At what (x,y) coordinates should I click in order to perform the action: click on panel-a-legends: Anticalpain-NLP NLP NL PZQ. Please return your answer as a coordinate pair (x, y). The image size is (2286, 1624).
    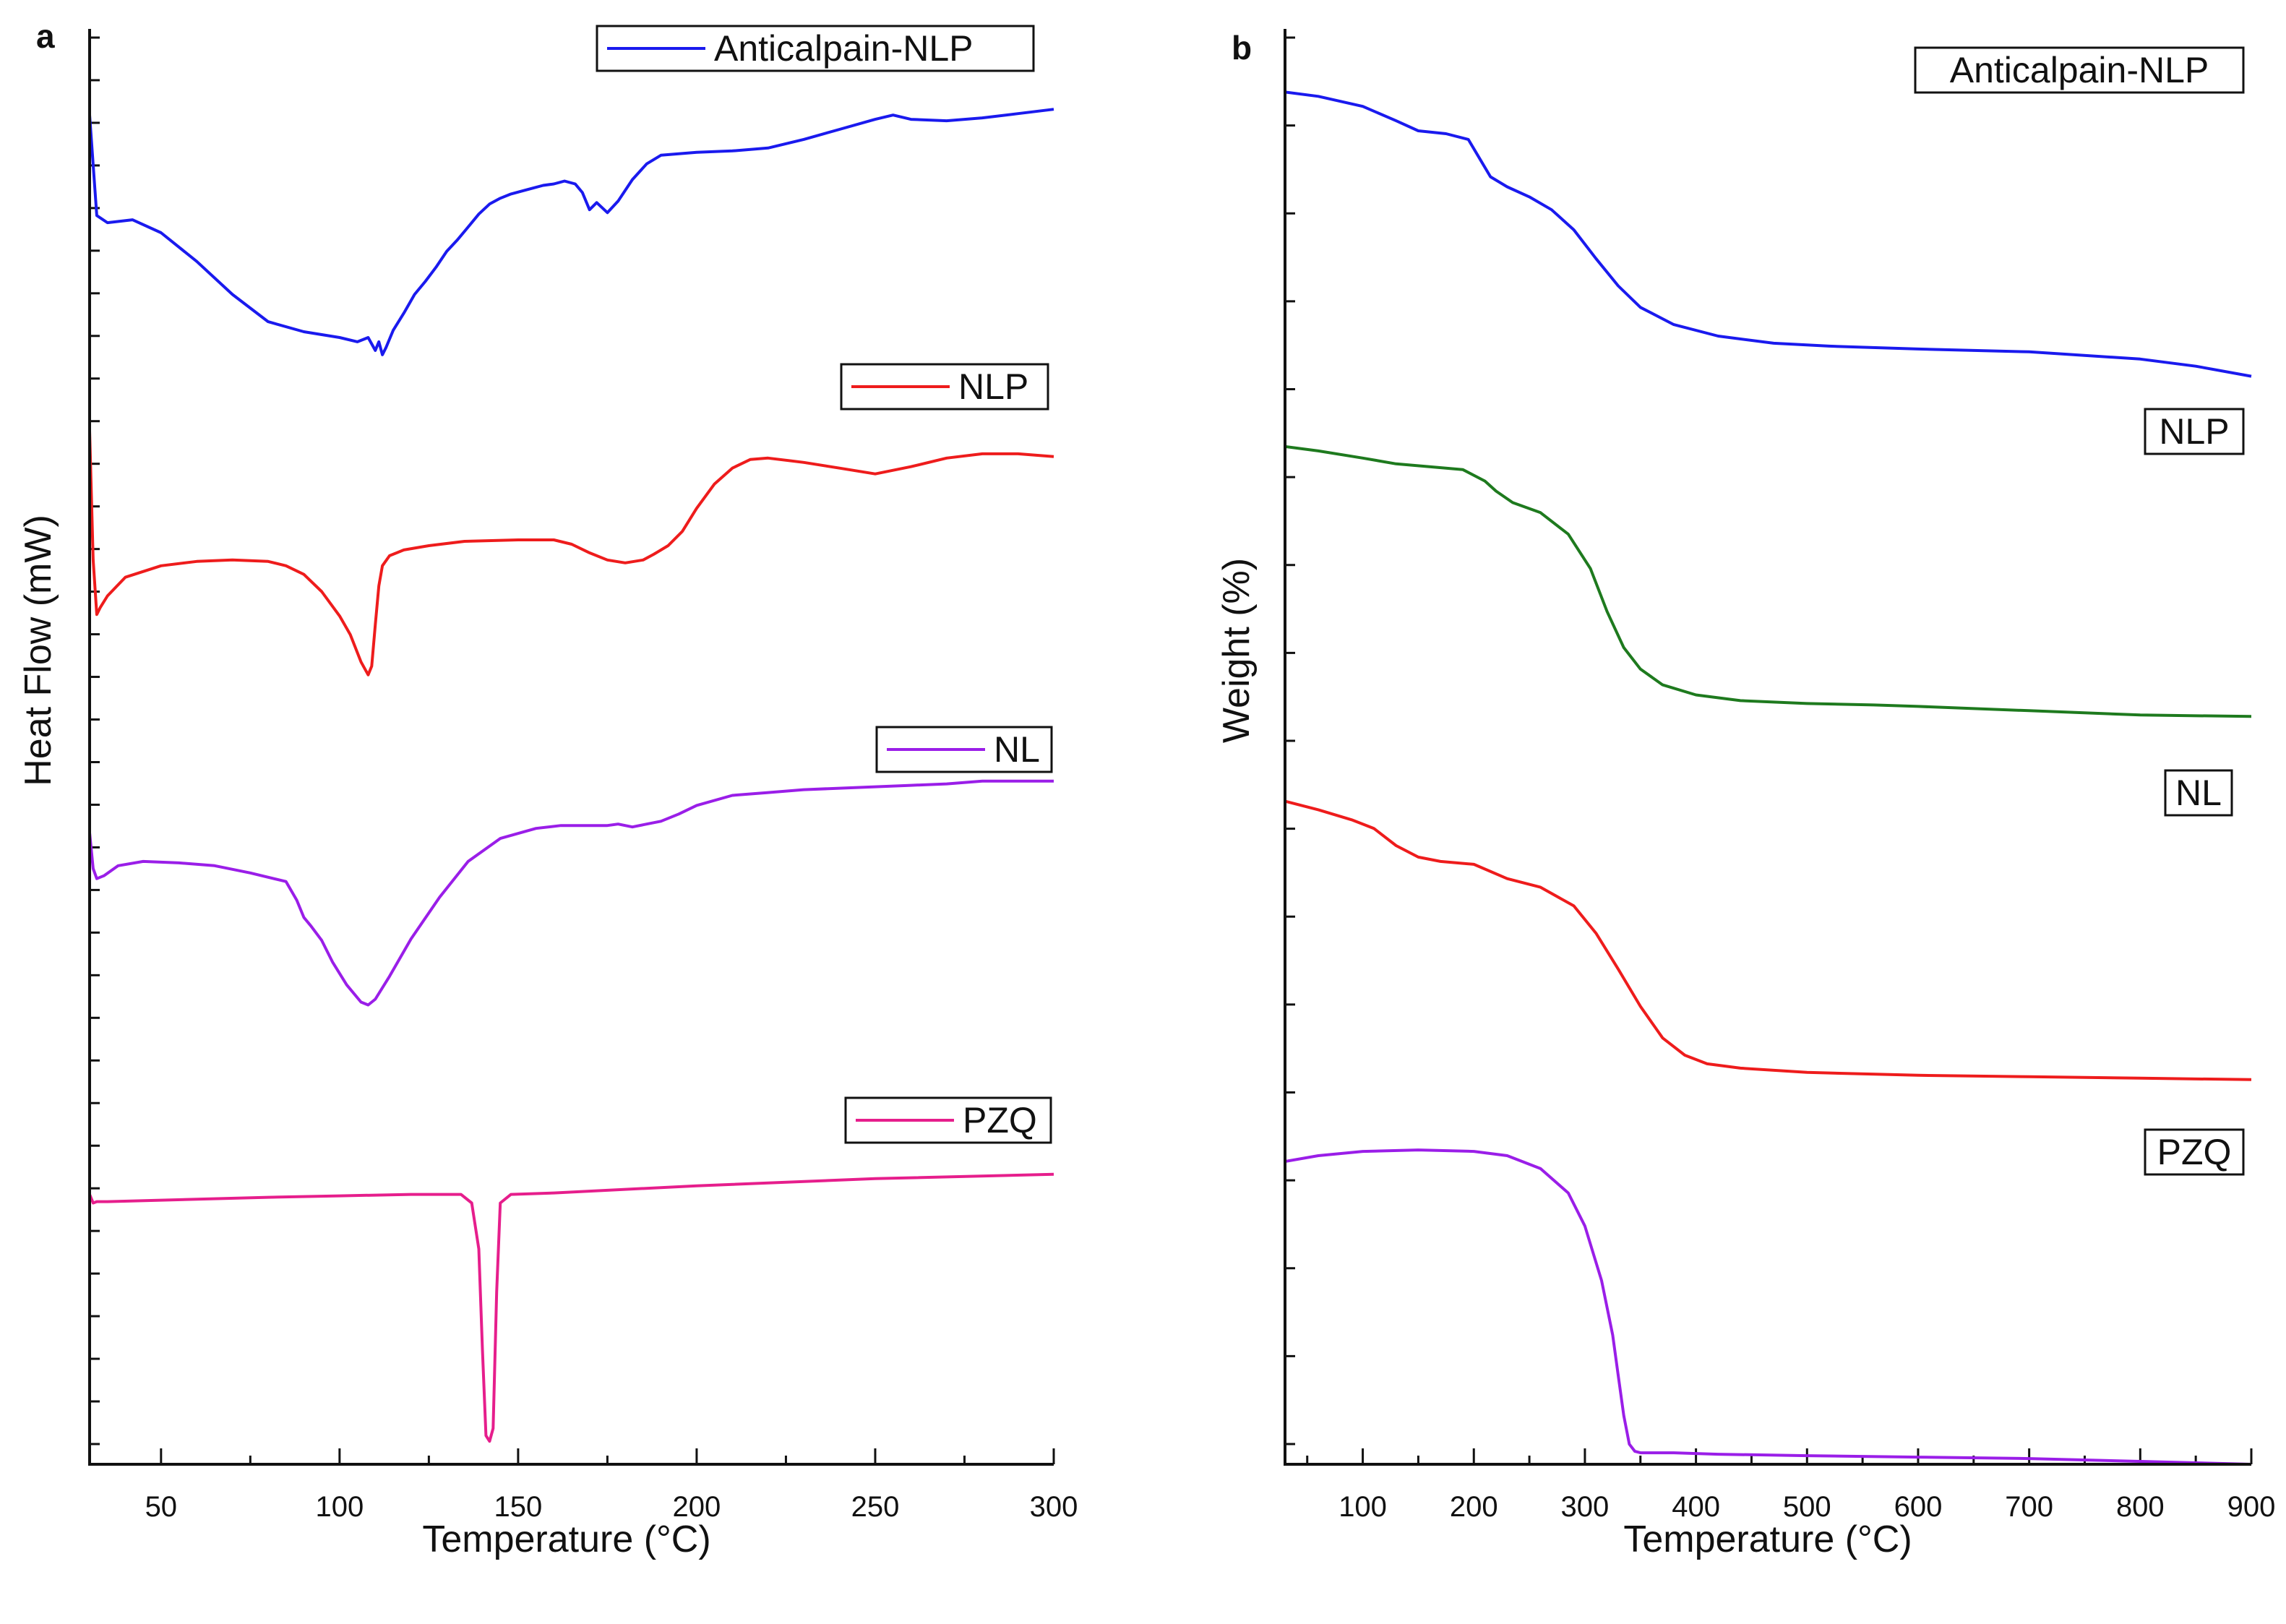
    Looking at the image, I should click on (825, 584).